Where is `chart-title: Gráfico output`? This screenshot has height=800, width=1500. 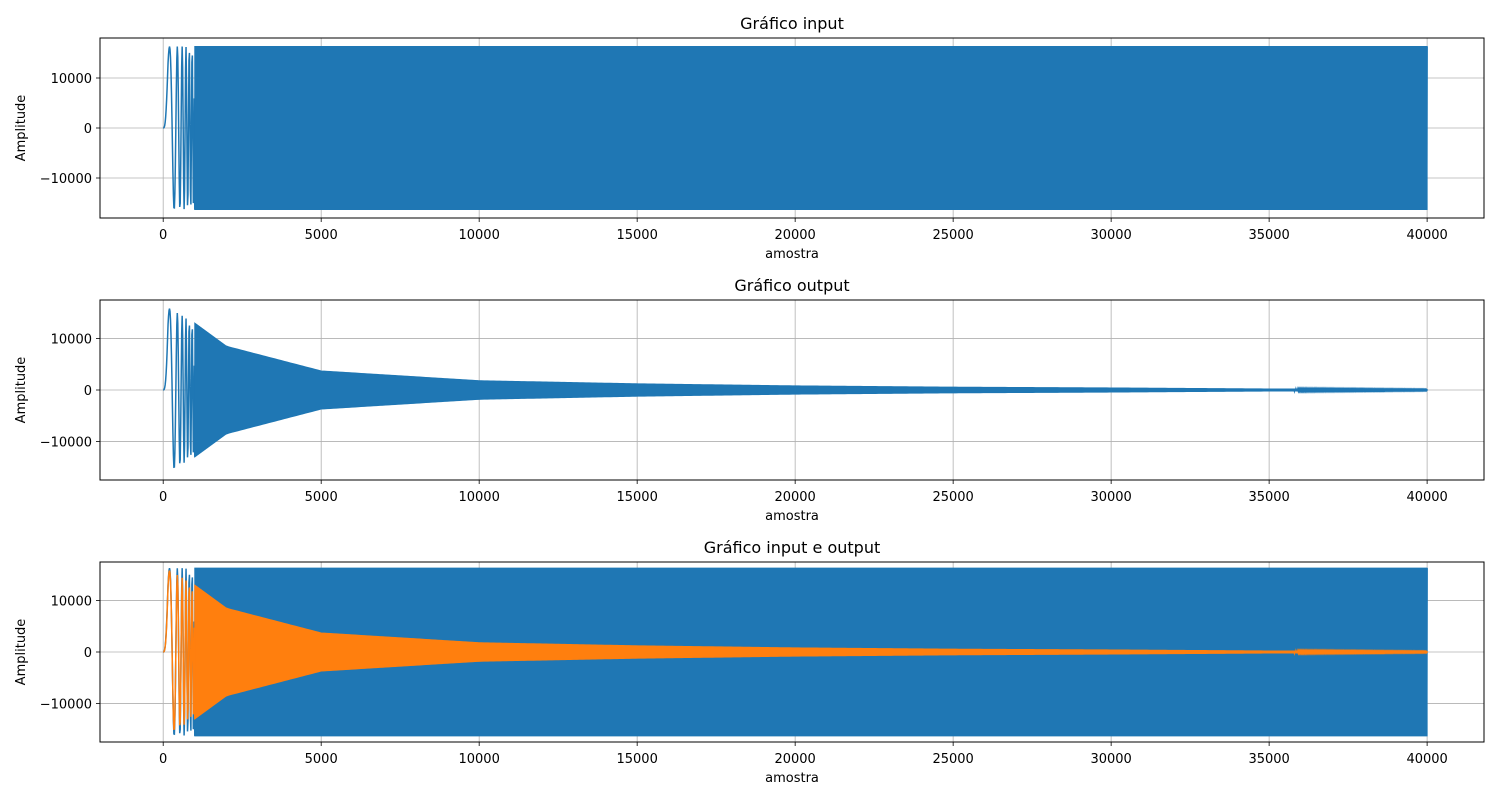 chart-title: Gráfico output is located at coordinates (791, 285).